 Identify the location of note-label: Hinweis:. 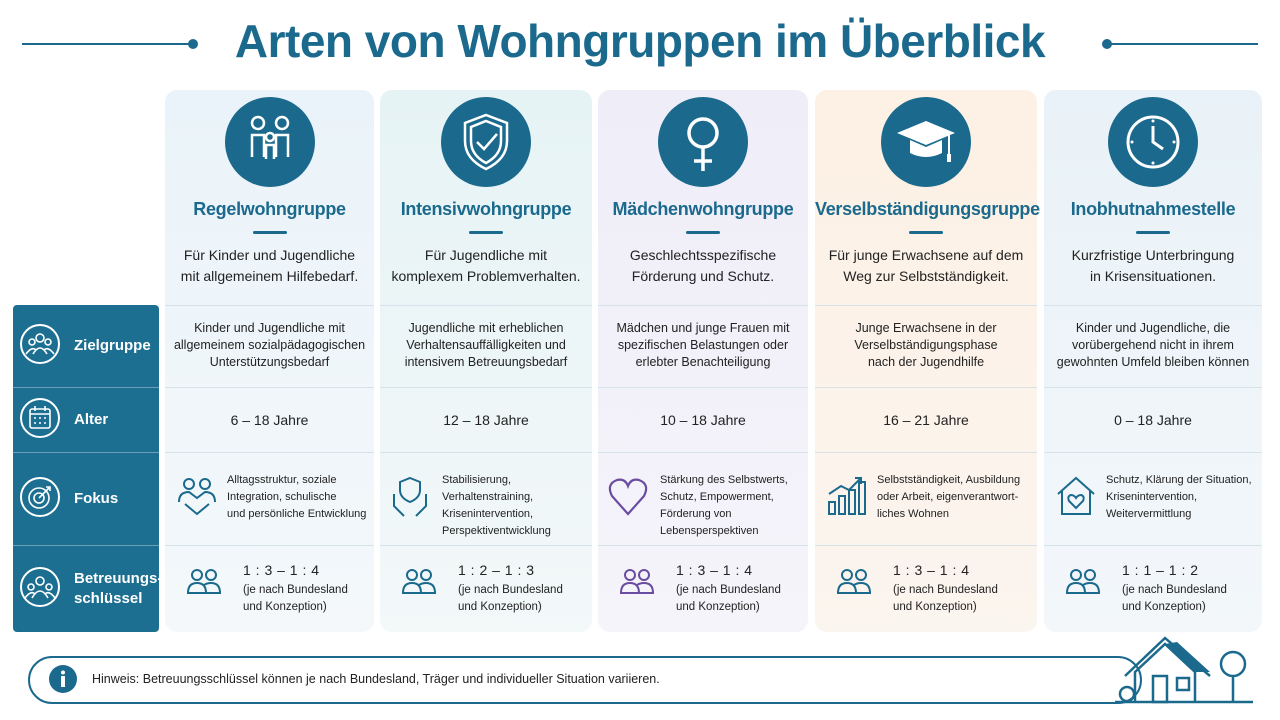
(116, 679).